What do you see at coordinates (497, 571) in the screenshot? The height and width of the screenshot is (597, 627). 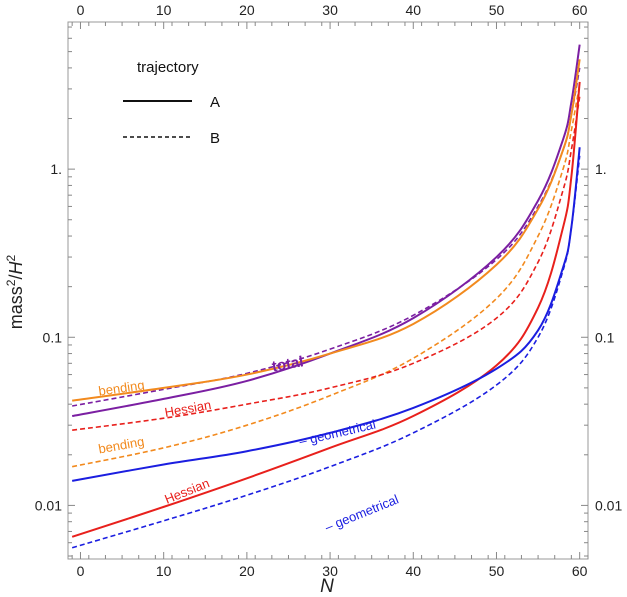 I see `x-tick-label: 50` at bounding box center [497, 571].